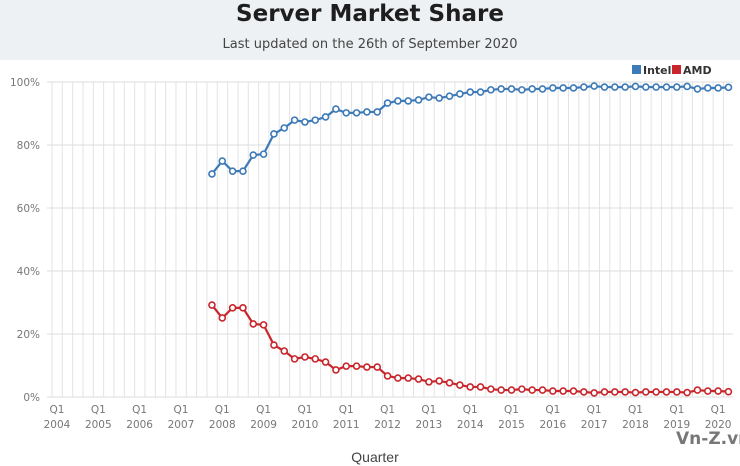 The image size is (740, 466). I want to click on legend-swatch-intel, so click(636, 69).